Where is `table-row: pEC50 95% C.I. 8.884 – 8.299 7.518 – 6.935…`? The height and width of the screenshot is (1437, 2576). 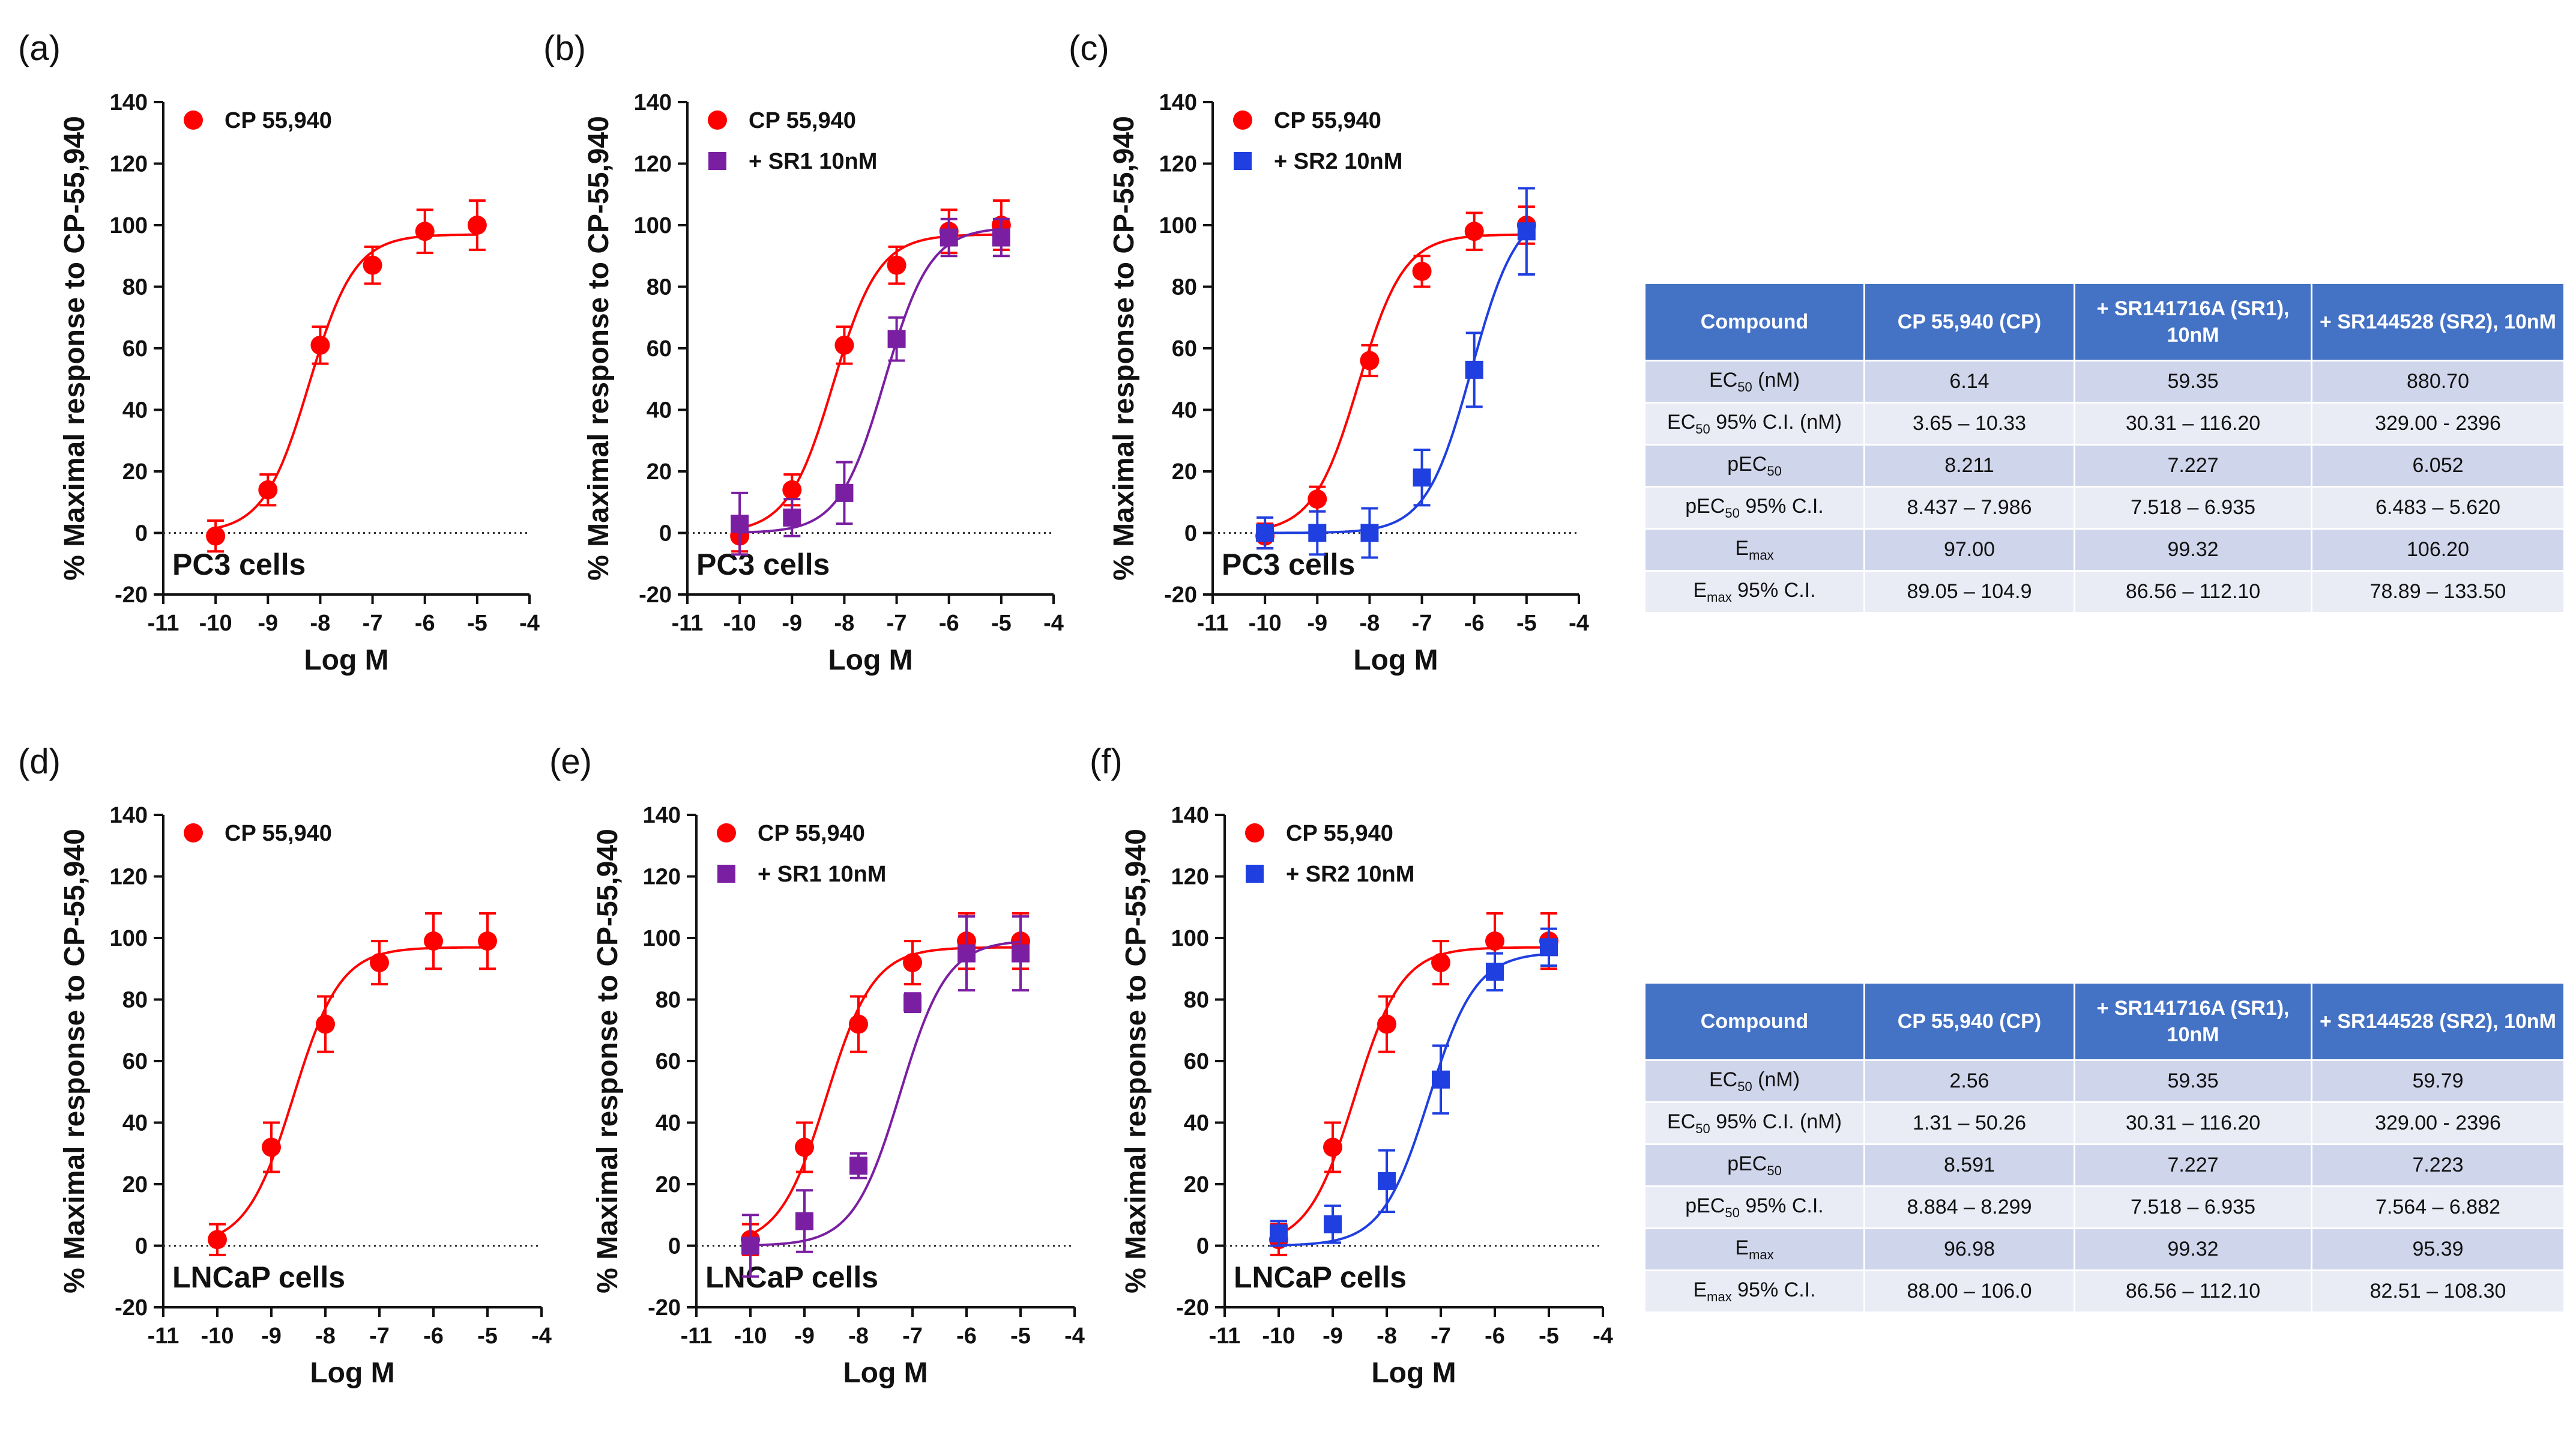
table-row: pEC50 95% C.I. 8.884 – 8.299 7.518 – 6.935… is located at coordinates (2104, 1207).